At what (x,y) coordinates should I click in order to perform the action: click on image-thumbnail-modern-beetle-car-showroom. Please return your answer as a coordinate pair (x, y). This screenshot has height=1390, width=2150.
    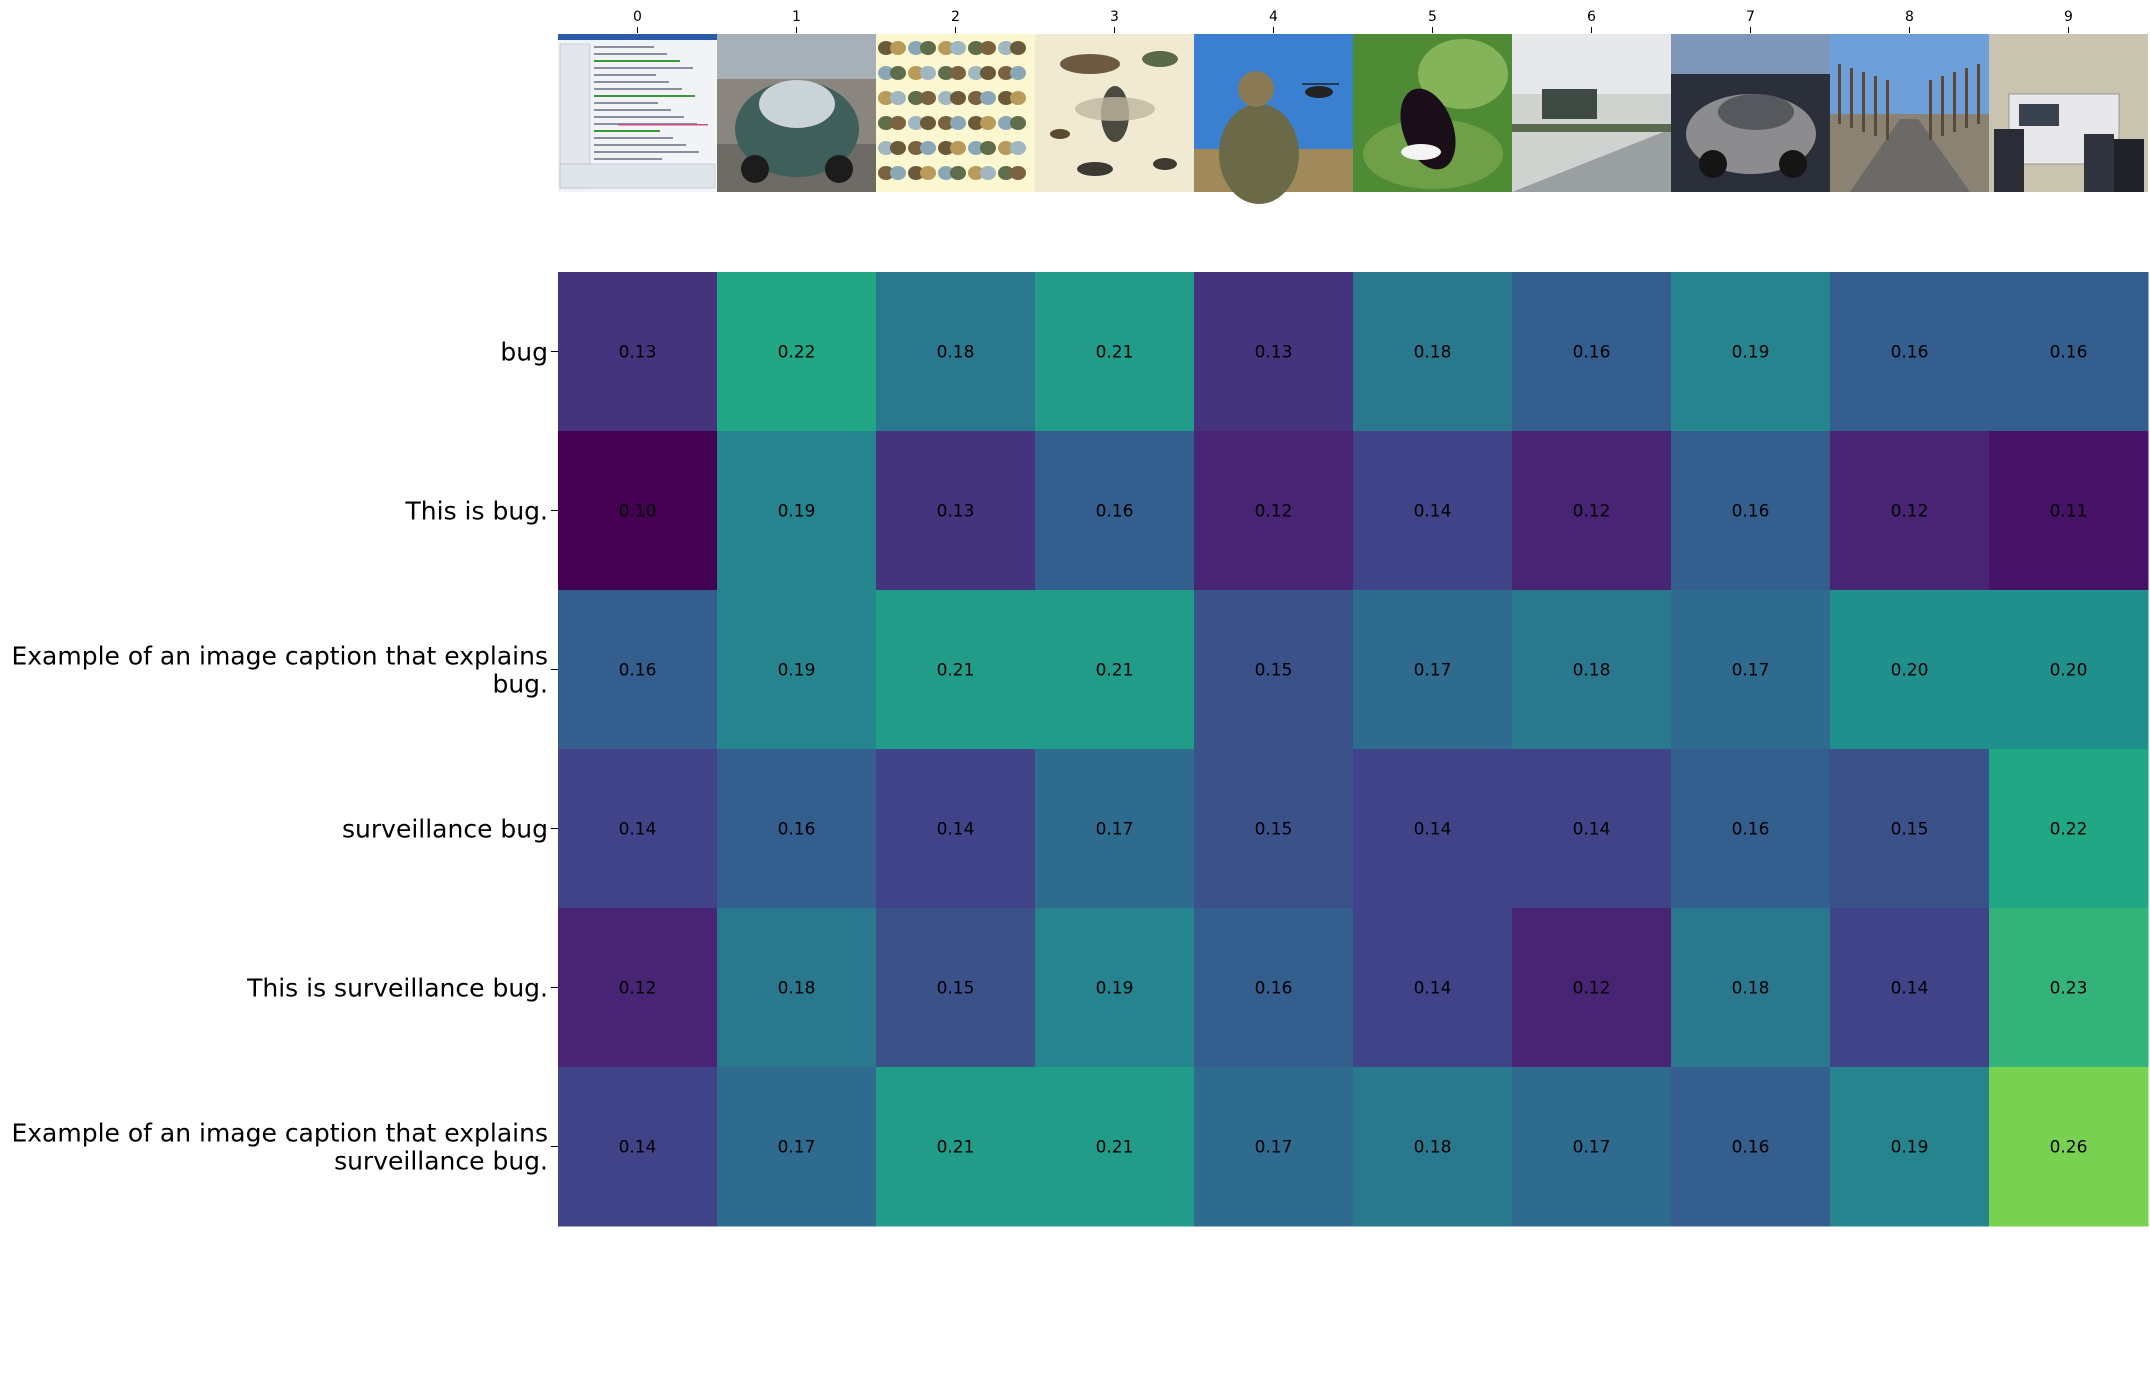
    Looking at the image, I should click on (1750, 113).